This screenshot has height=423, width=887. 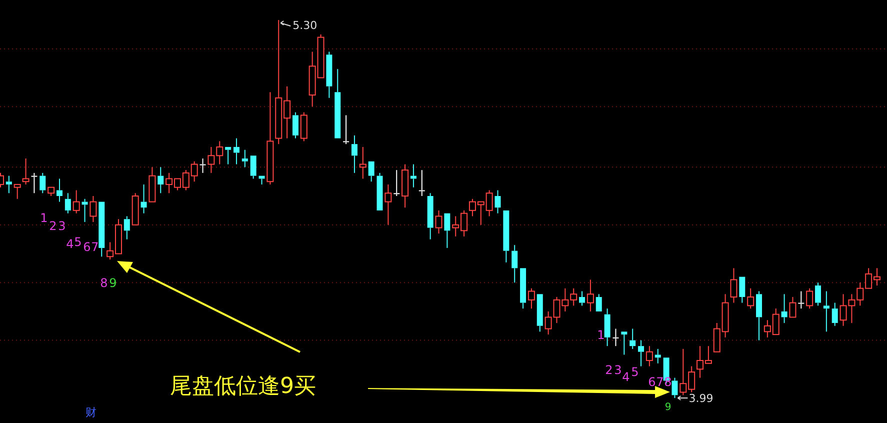 I want to click on annotation: 8, so click(x=104, y=283).